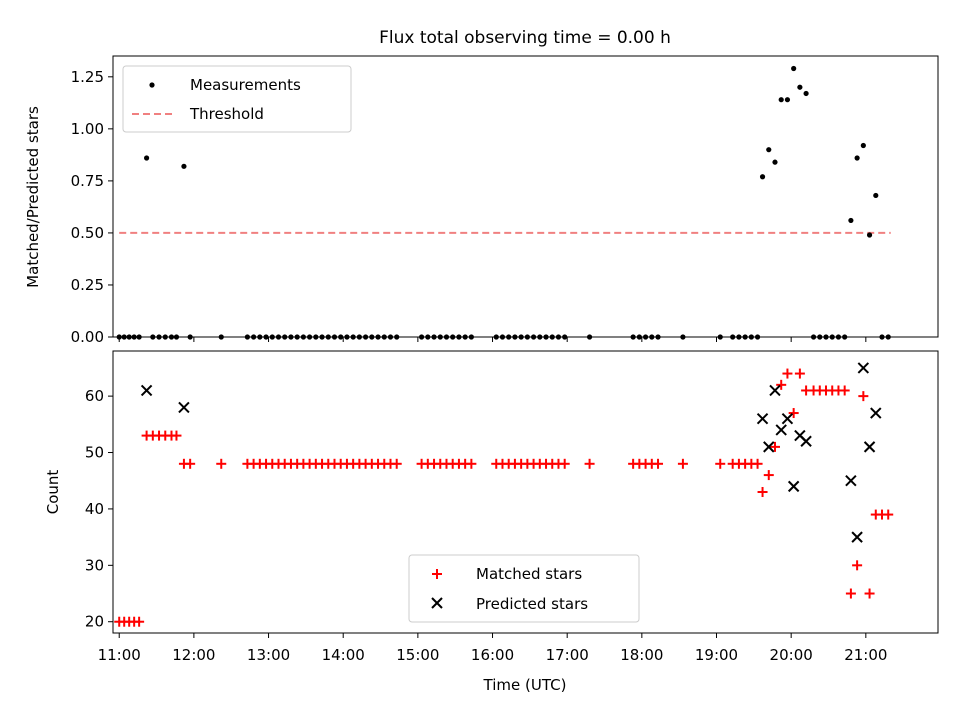  What do you see at coordinates (87, 285) in the screenshot?
I see `top-y-tick-label: 0.25` at bounding box center [87, 285].